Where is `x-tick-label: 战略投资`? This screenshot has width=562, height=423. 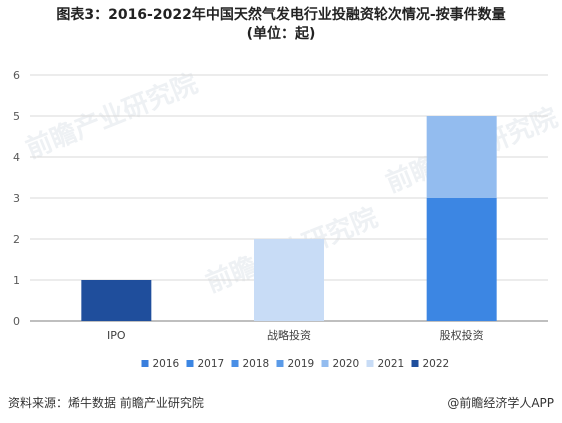
x-tick-label: 战略投资 is located at coordinates (289, 335).